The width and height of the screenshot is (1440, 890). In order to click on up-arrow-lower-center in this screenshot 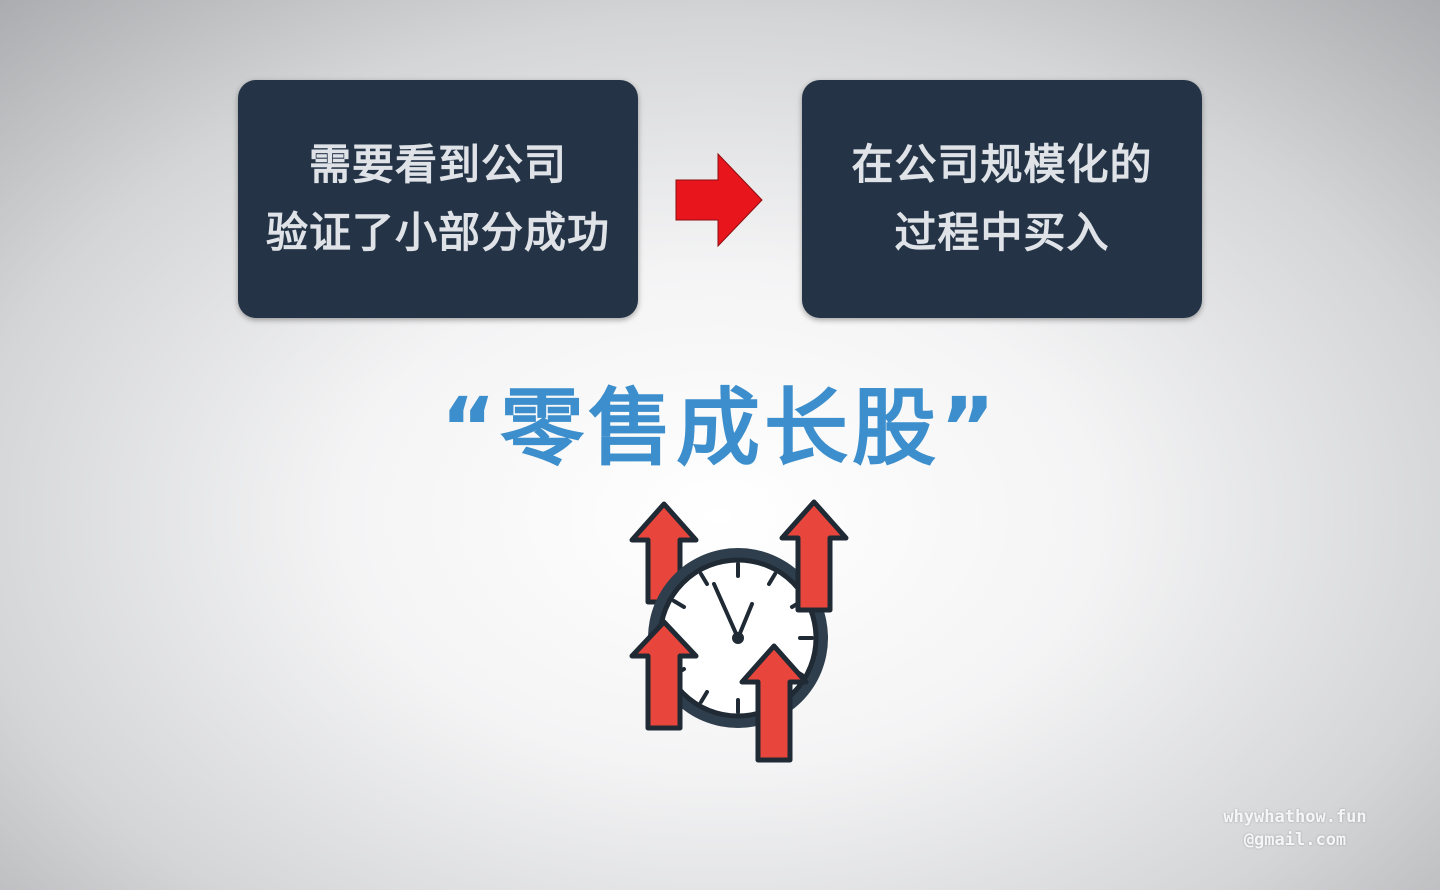, I will do `click(774, 703)`.